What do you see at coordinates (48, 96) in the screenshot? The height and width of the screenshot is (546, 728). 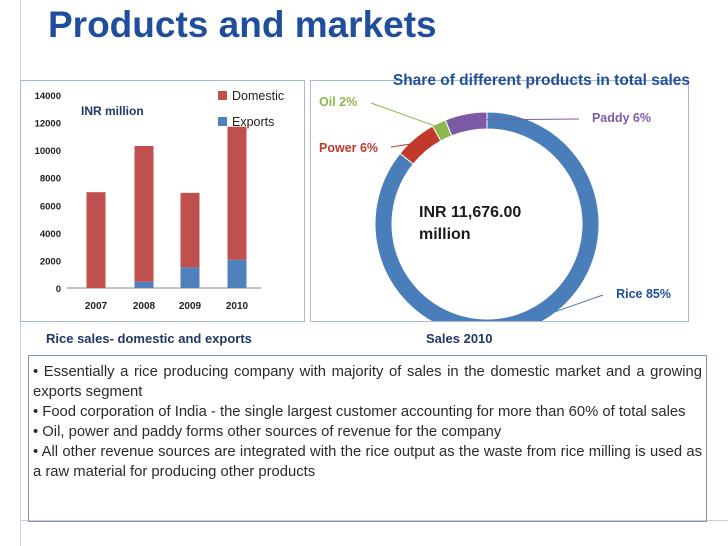 I see `y-tick-label: 14000` at bounding box center [48, 96].